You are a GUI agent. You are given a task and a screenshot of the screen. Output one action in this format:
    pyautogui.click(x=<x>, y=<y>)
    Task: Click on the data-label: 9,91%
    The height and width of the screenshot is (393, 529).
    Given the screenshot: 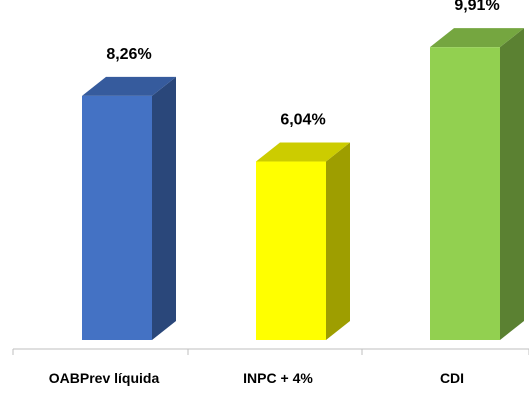 What is the action you would take?
    pyautogui.click(x=476, y=7)
    